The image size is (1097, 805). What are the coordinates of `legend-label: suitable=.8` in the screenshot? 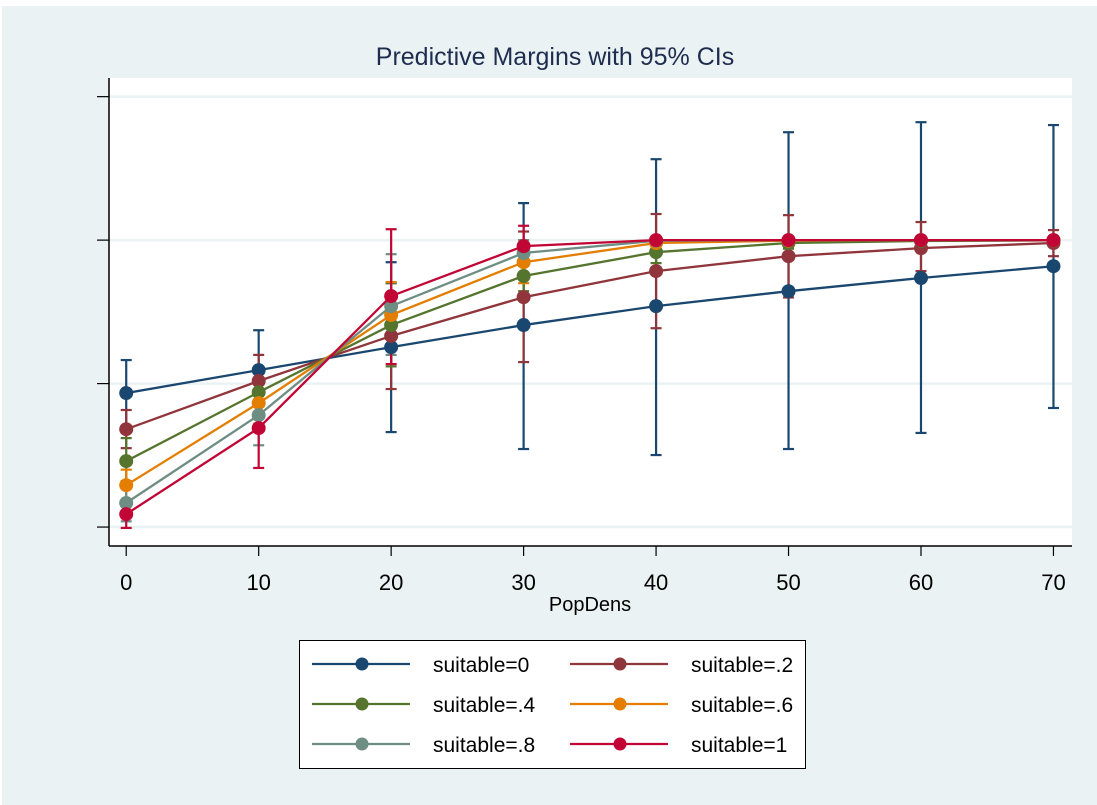 It's located at (484, 745).